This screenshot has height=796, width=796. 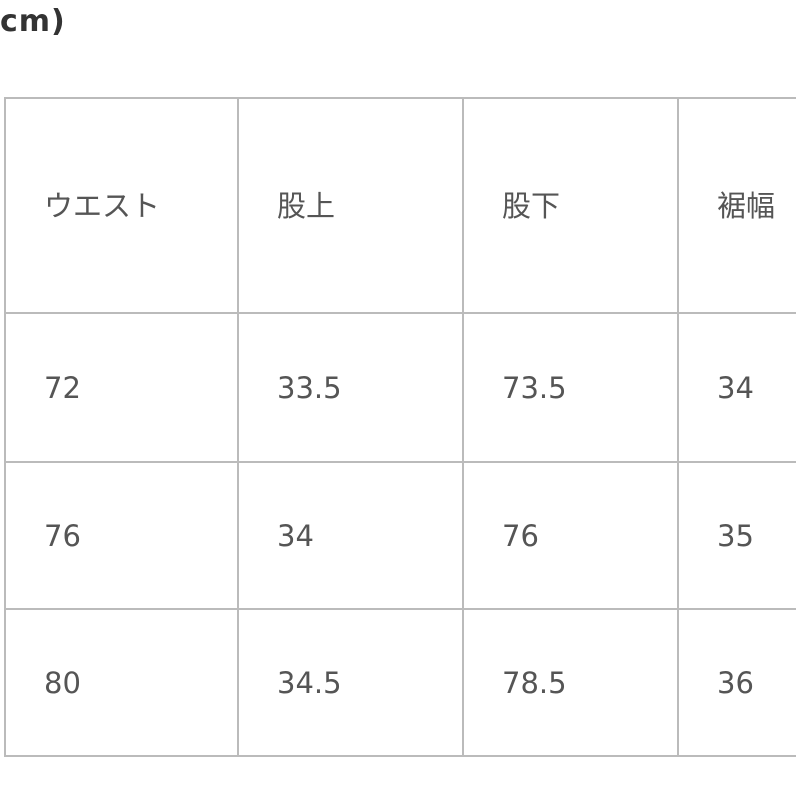 I want to click on header-rise: 股上, so click(x=350, y=205).